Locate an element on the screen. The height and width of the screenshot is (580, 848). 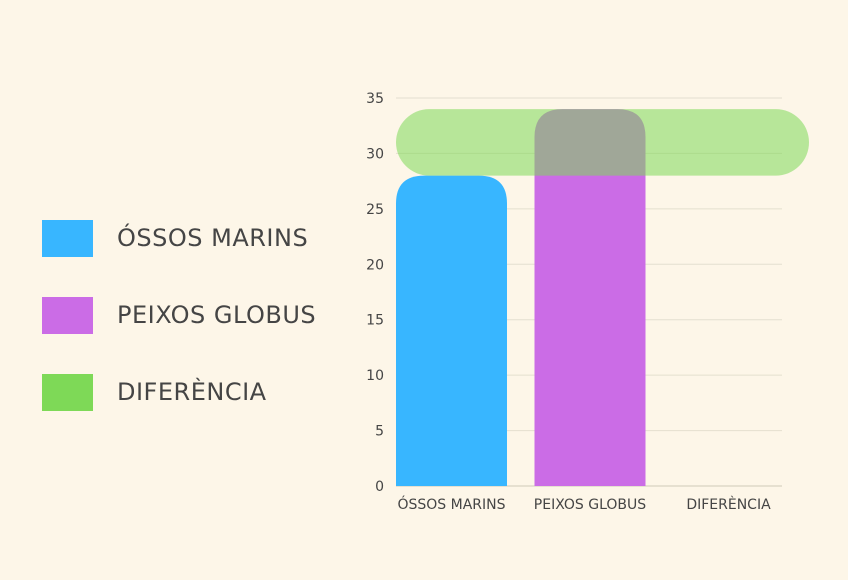
x-tick-label-peixos-globus: PEIXOS GLOBUS is located at coordinates (590, 505).